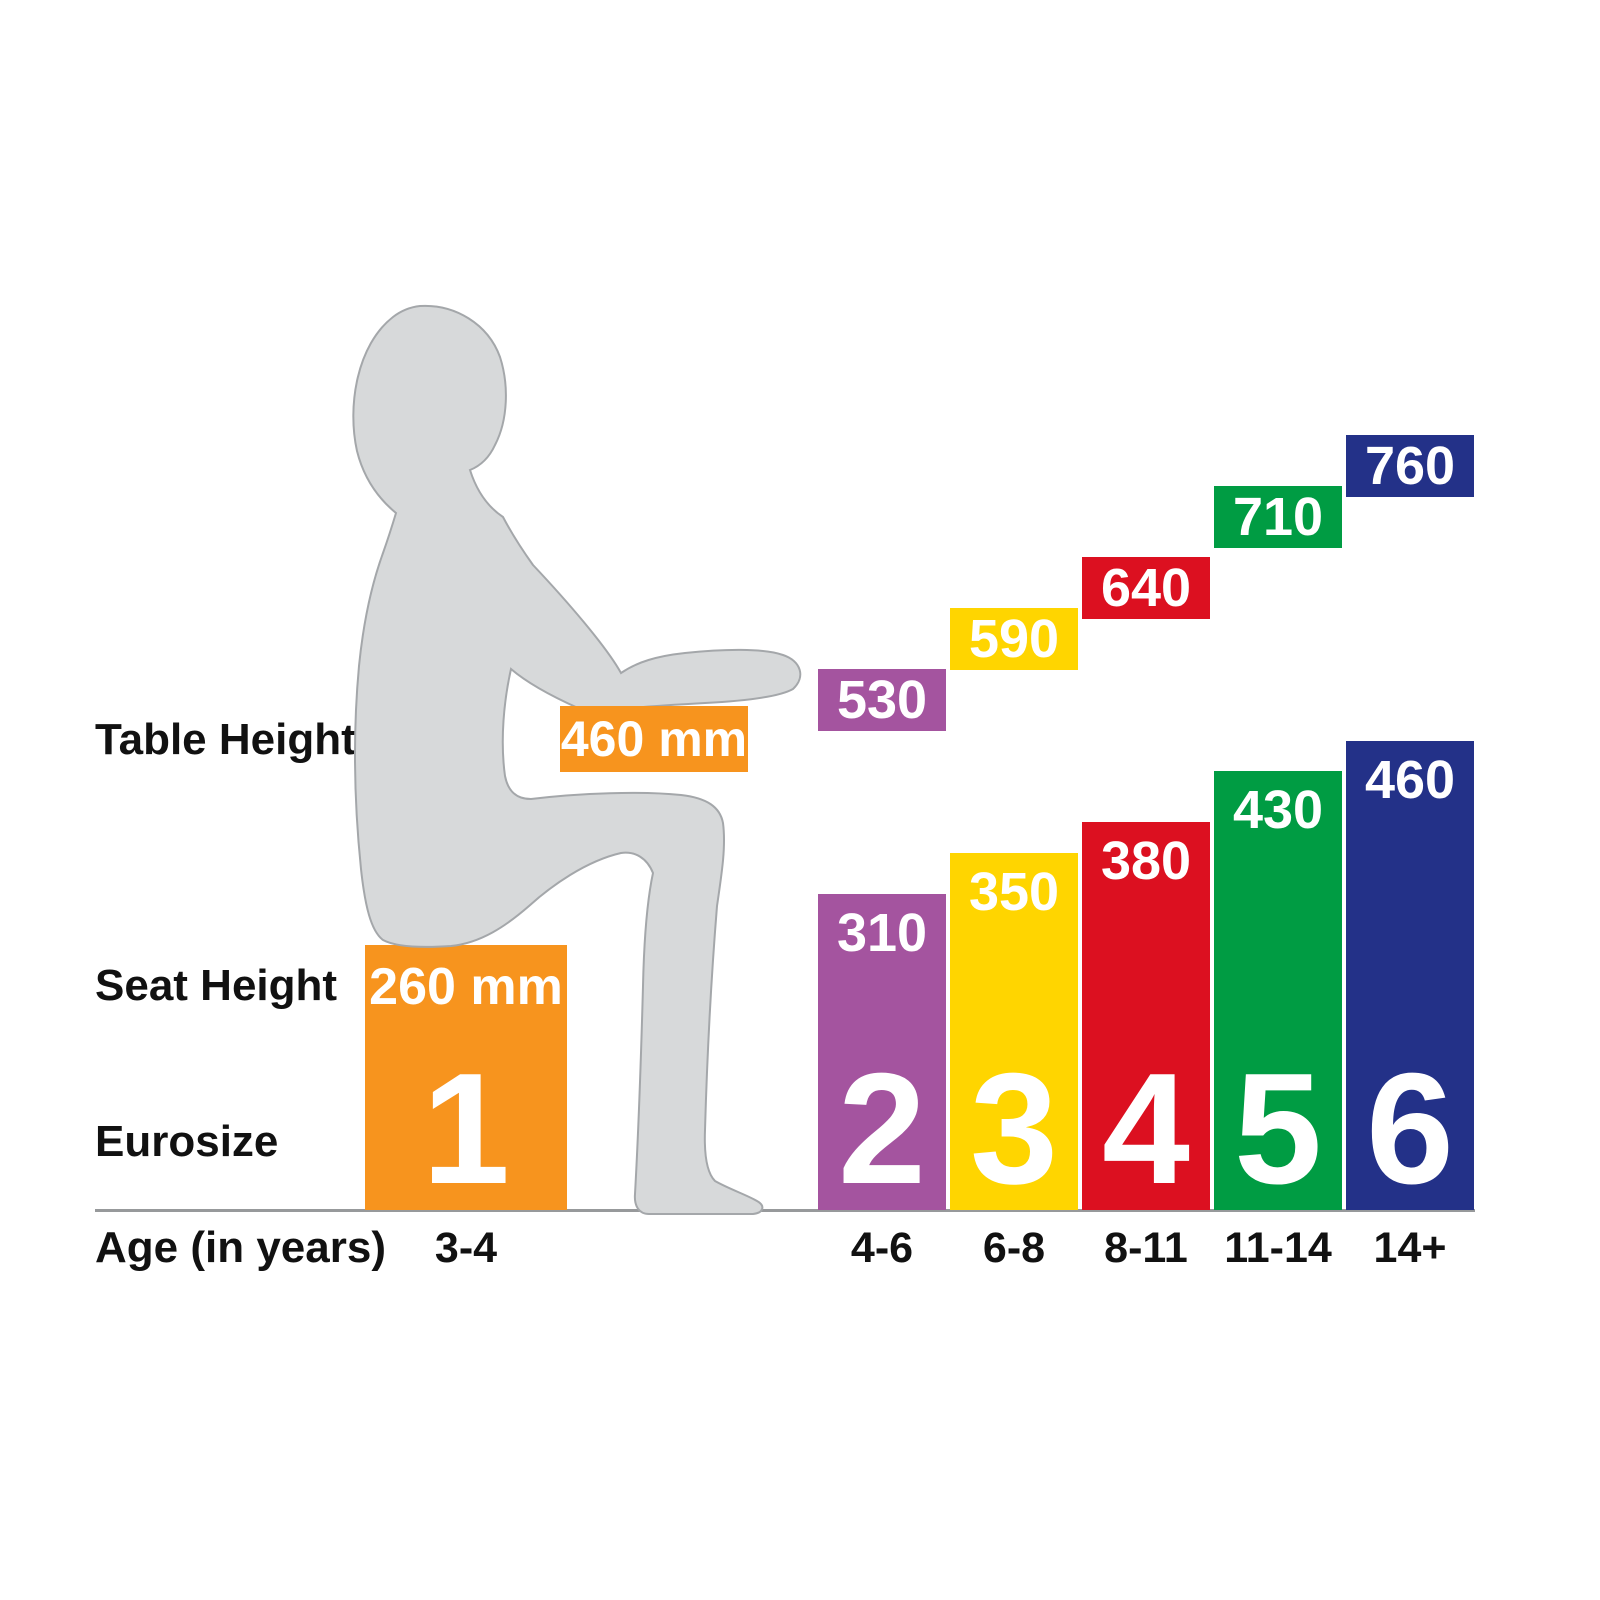  What do you see at coordinates (1014, 1129) in the screenshot?
I see `eurosize-number: 3` at bounding box center [1014, 1129].